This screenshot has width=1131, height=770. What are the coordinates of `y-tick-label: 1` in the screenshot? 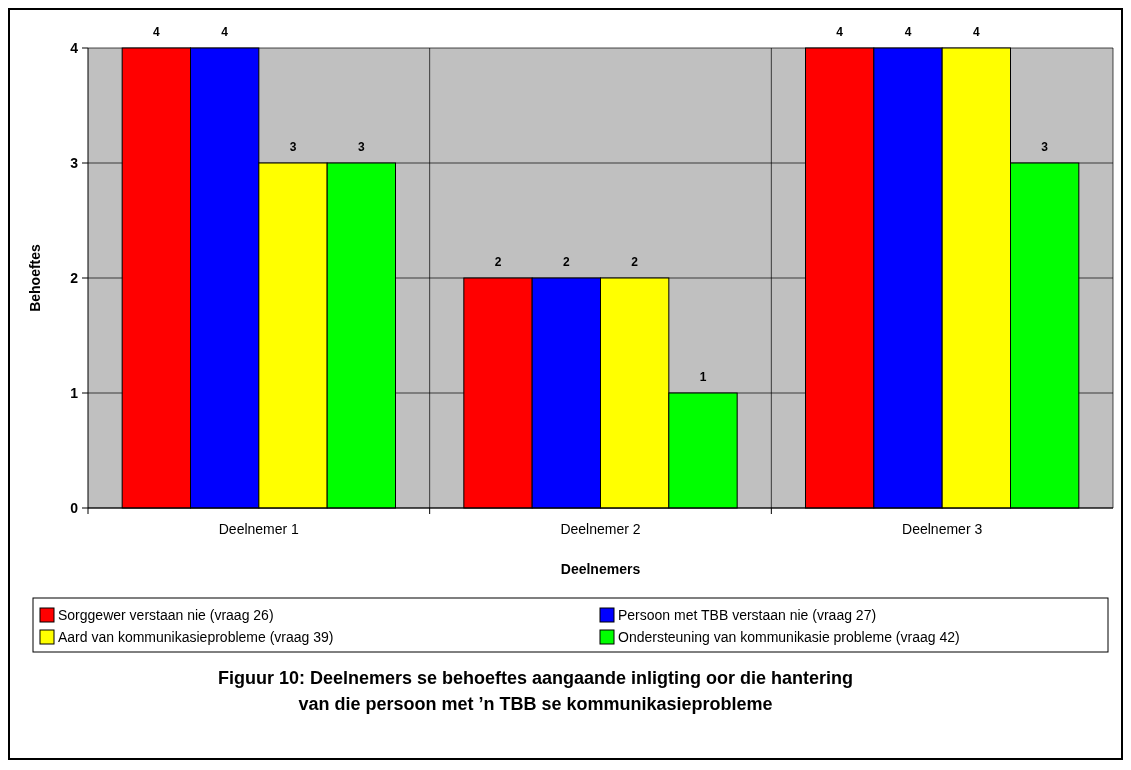 It's located at (74, 392).